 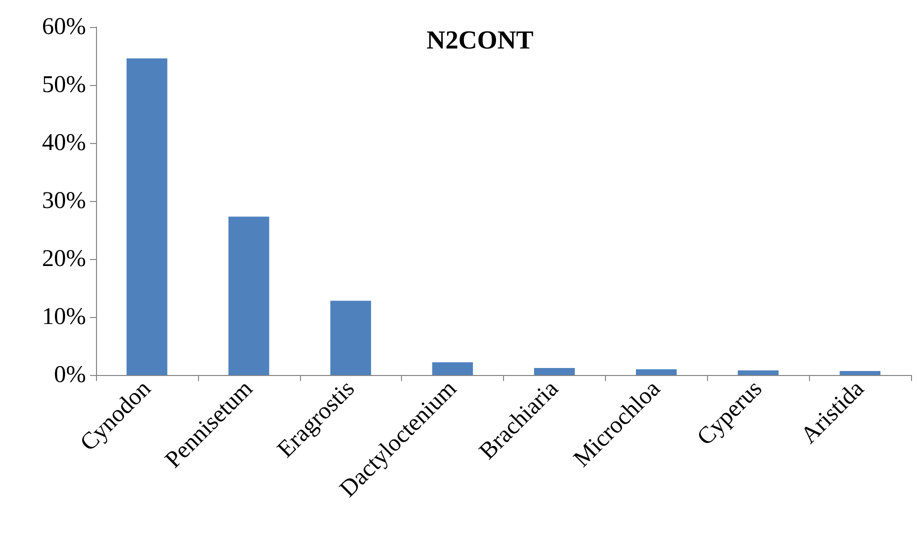 What do you see at coordinates (64, 85) in the screenshot?
I see `y-tick-label: 50%` at bounding box center [64, 85].